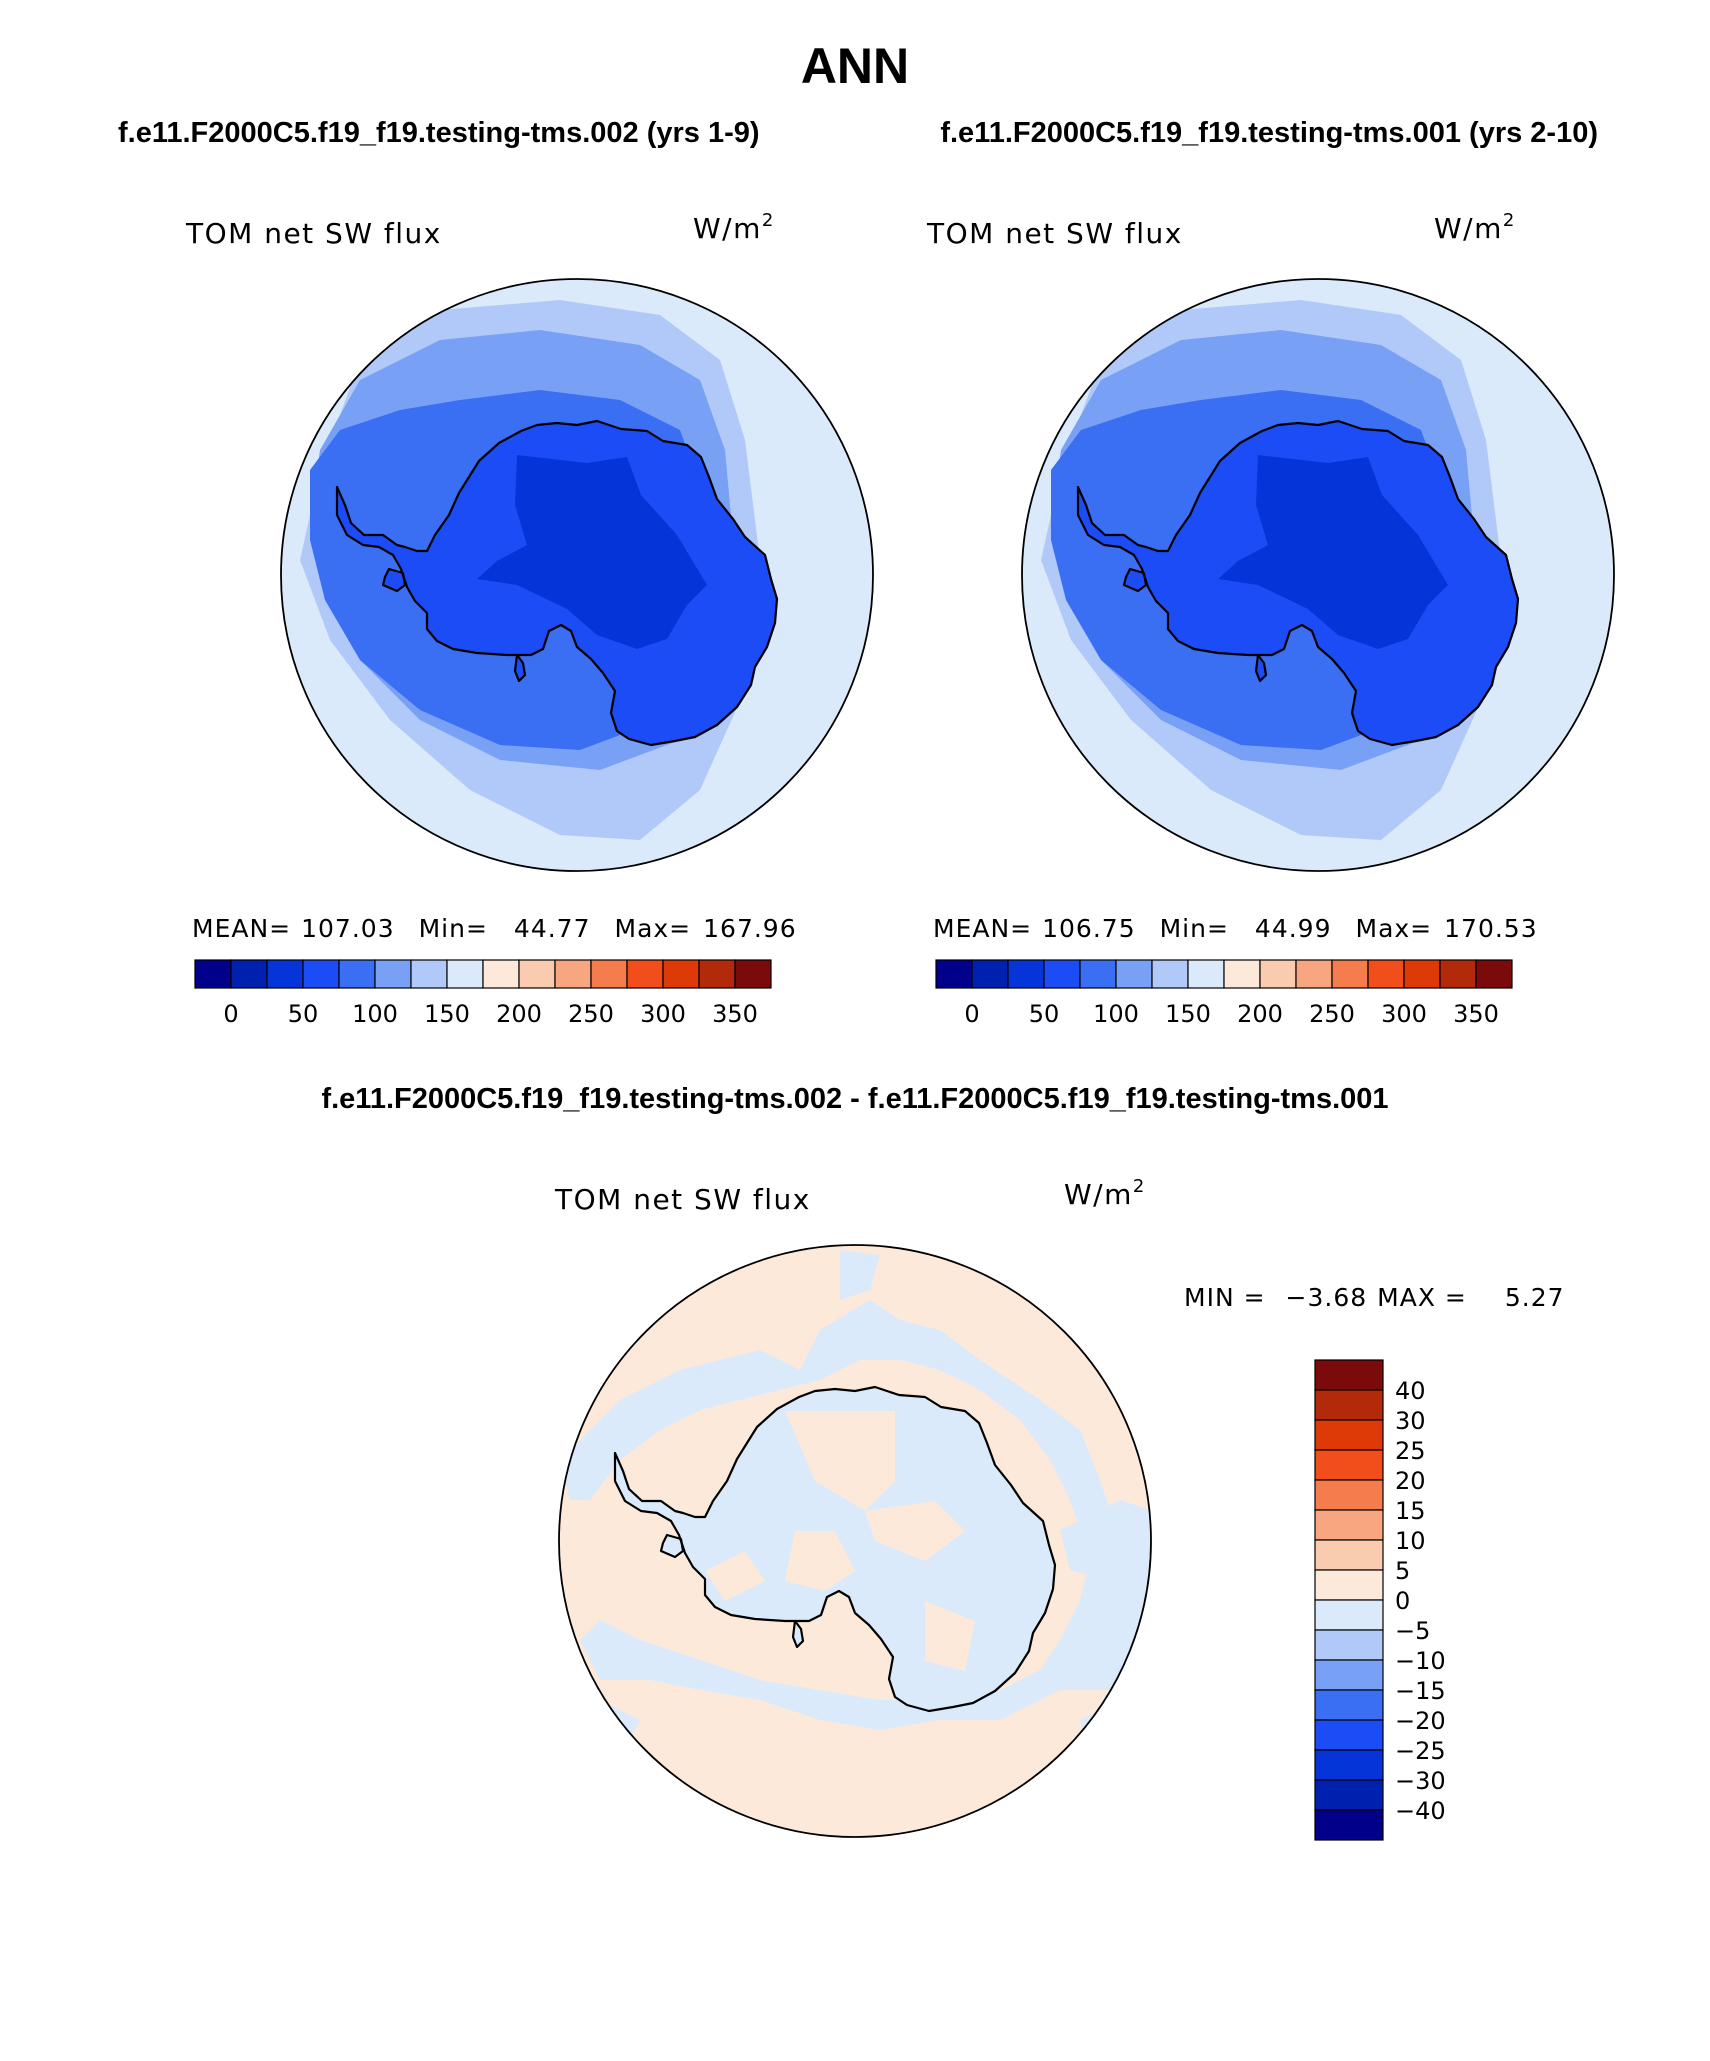 This screenshot has width=1710, height=2061. Describe the element at coordinates (1188, 1014) in the screenshot. I see `right-colorbar-tick-label: 150` at that location.